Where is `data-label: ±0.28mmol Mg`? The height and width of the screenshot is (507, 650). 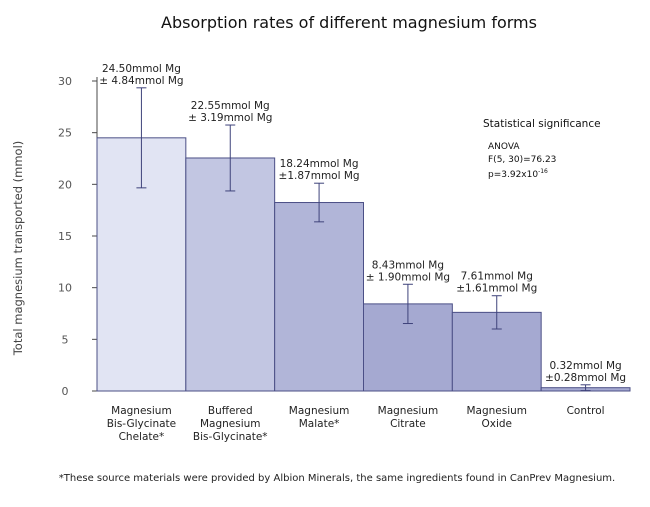
data-label: ±0.28mmol Mg is located at coordinates (585, 378).